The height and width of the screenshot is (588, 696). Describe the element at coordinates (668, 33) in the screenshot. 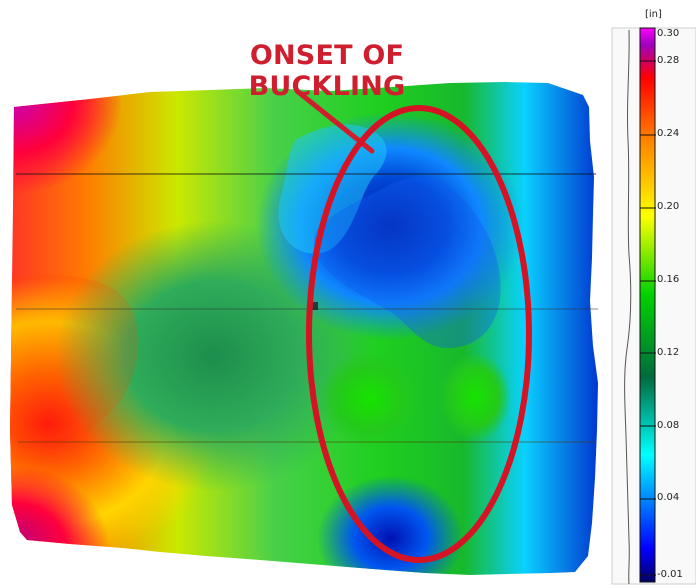

I see `colorbar-tick-label: 0.30` at that location.